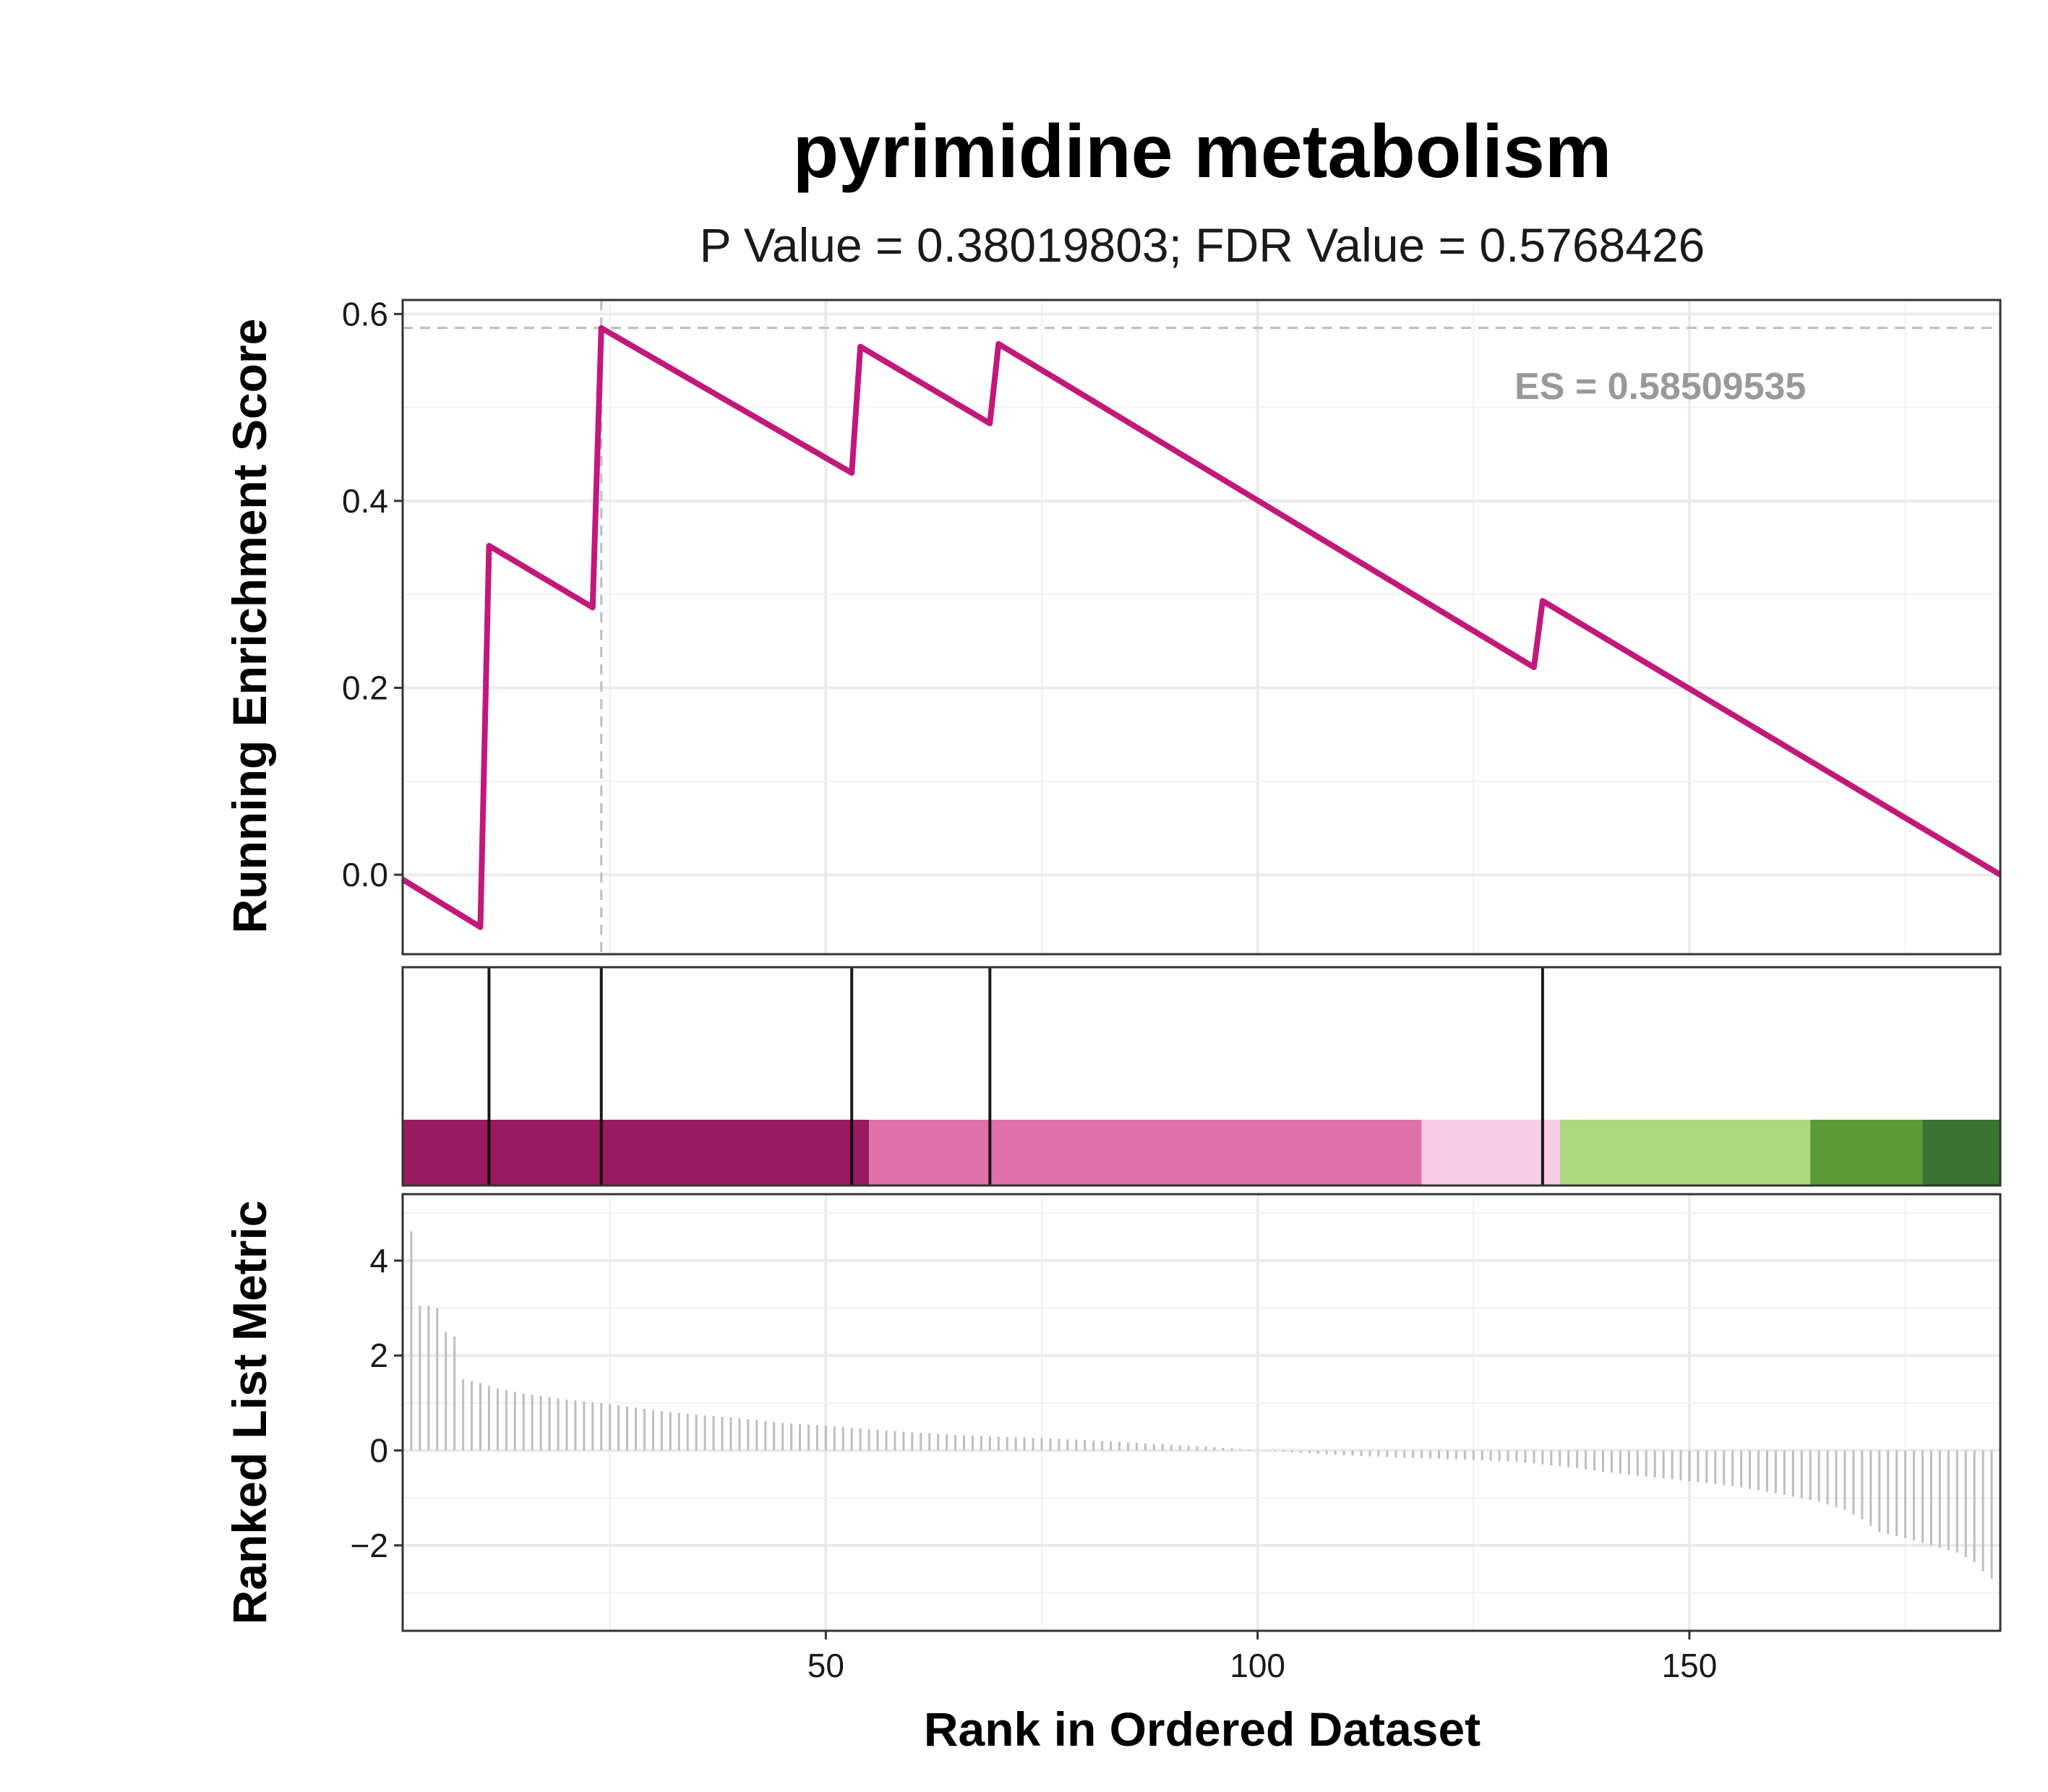  I want to click on es-y-axis: 0.0 0.2 0.4 0.6, so click(372, 594).